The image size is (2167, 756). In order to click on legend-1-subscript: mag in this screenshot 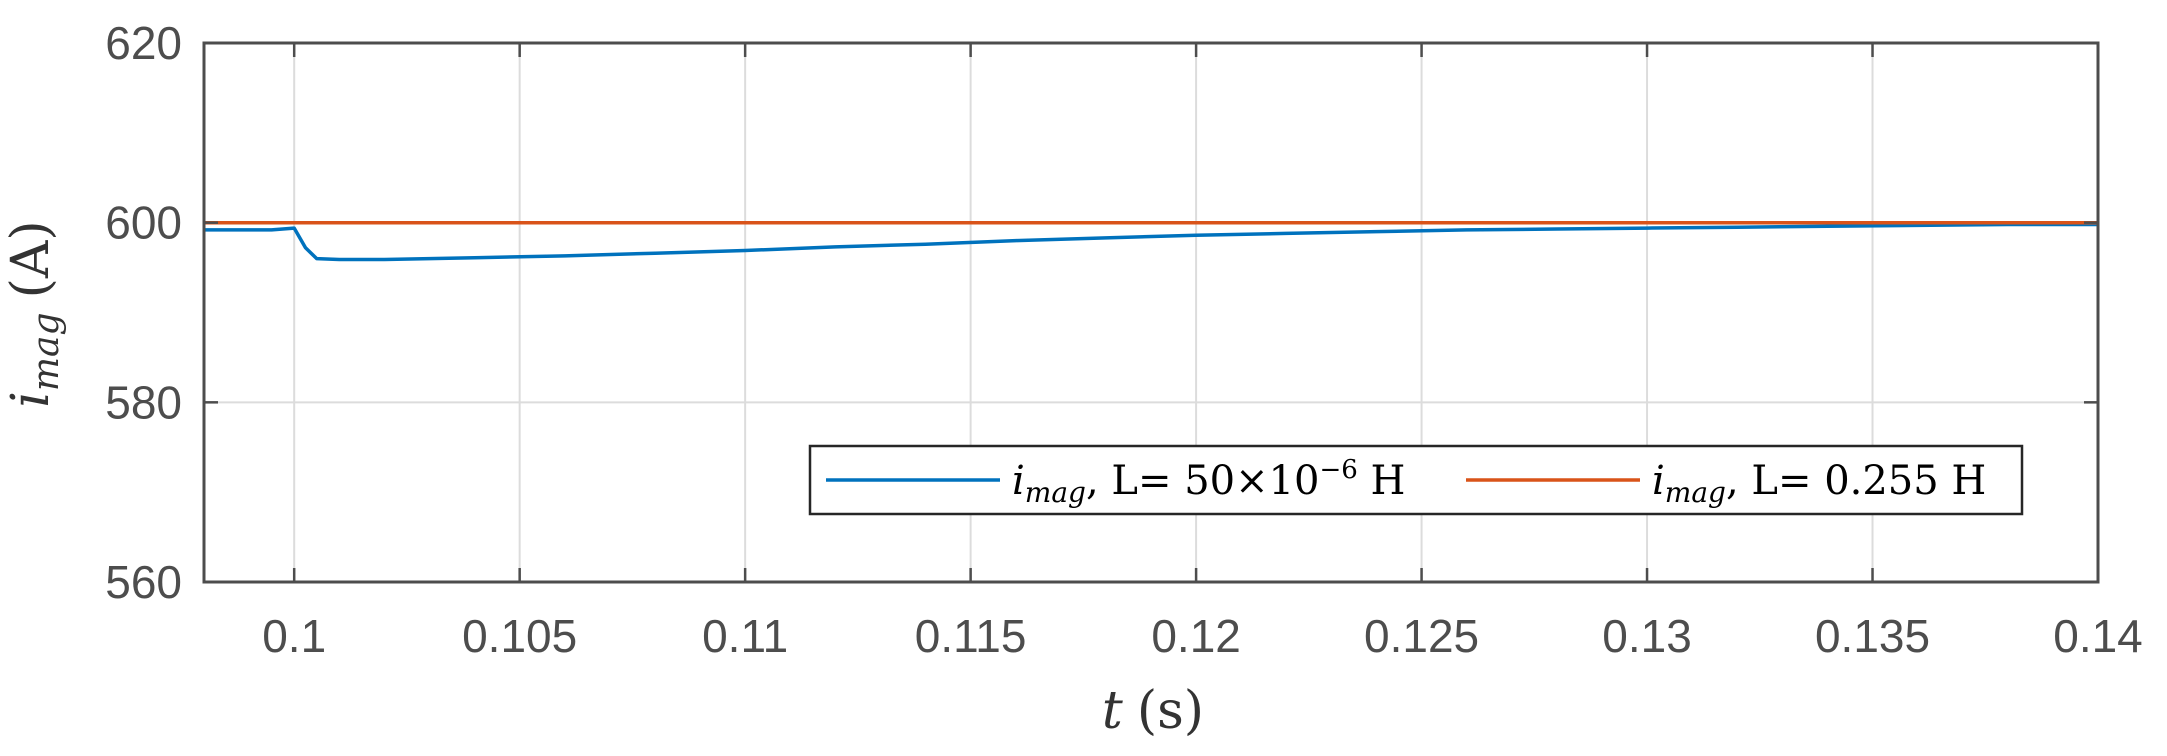, I will do `click(1055, 492)`.